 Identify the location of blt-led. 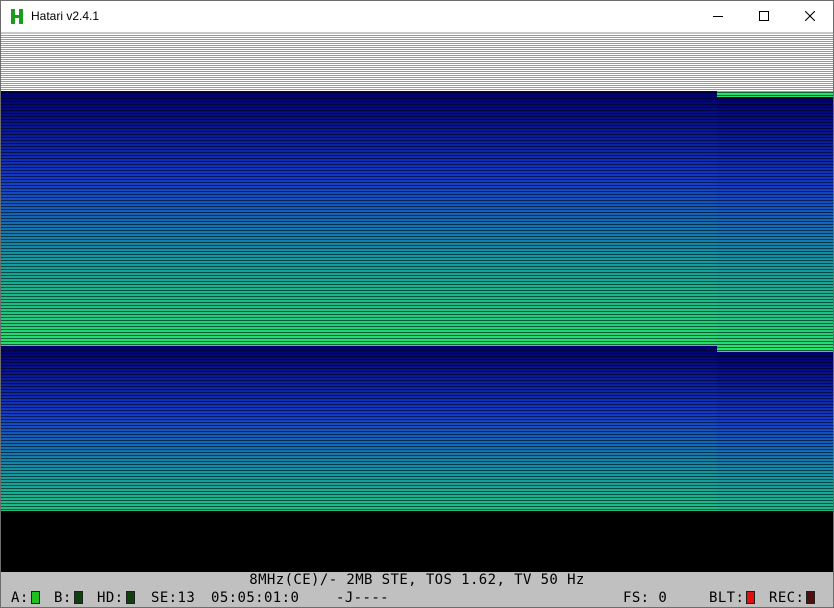
(751, 597).